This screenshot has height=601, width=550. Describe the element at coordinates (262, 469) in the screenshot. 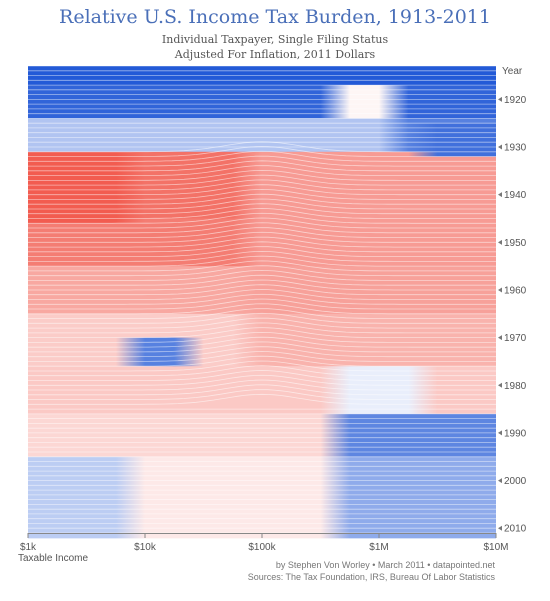

I see `year-band-1997` at that location.